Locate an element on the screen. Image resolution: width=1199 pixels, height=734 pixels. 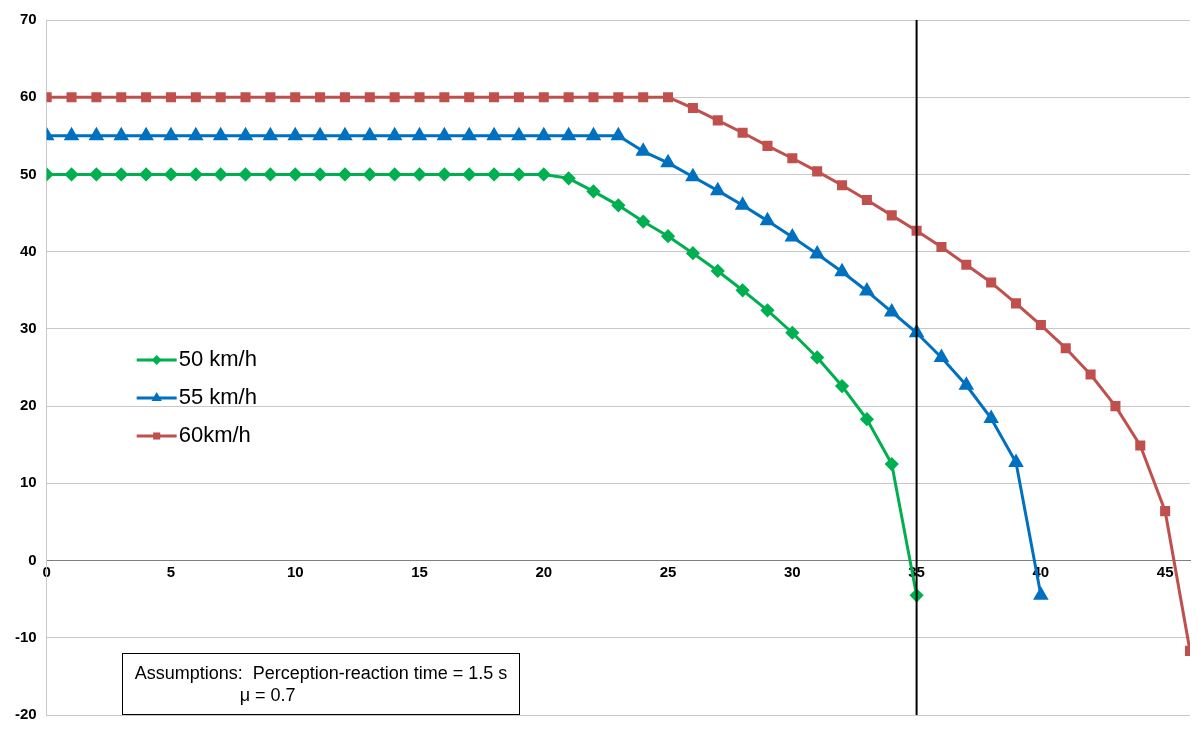
y-tick-label: 20 is located at coordinates (28, 405).